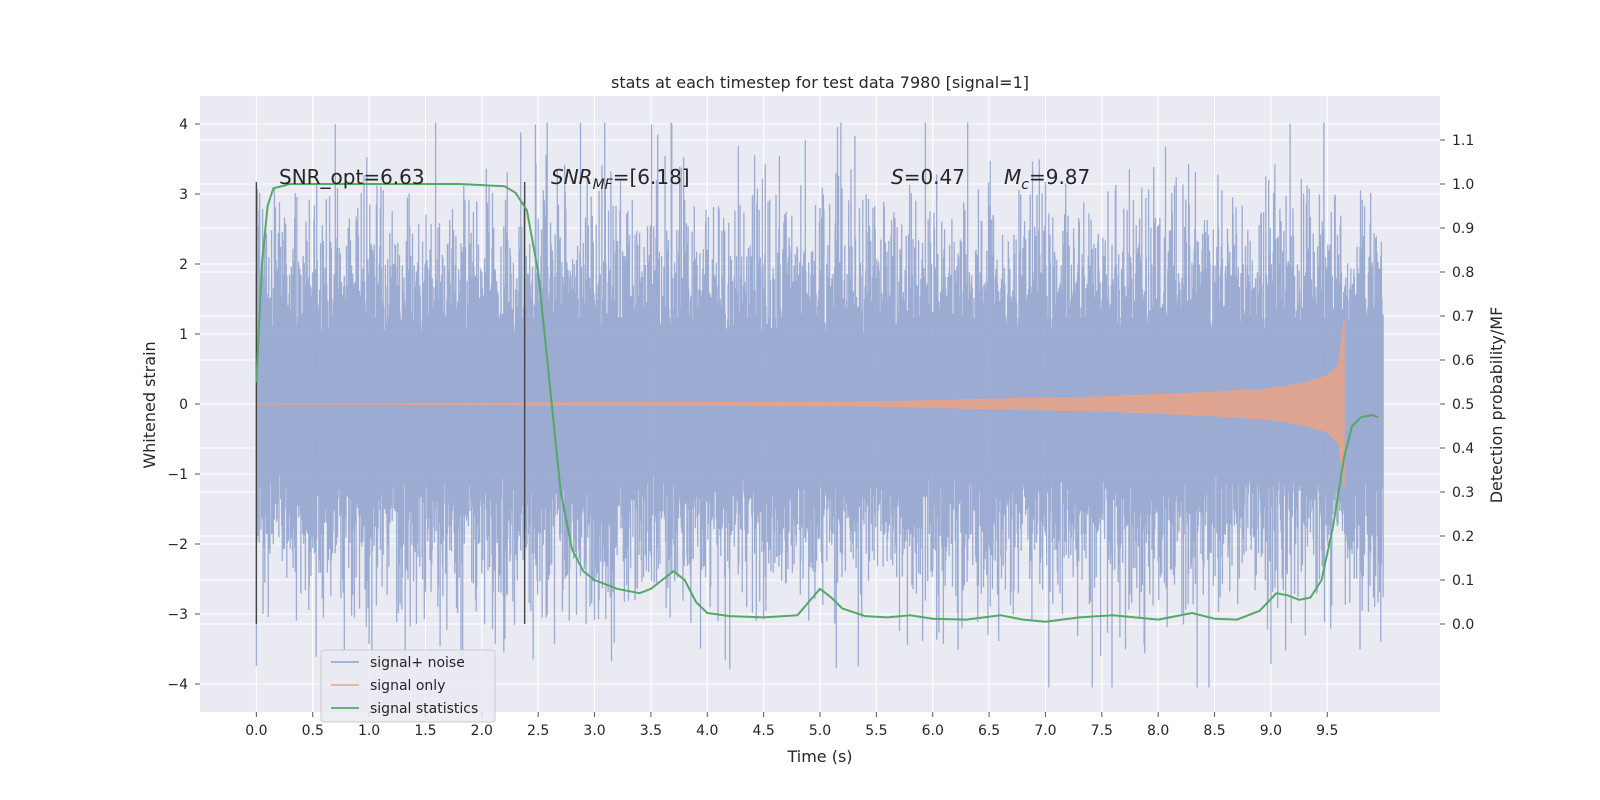  What do you see at coordinates (1463, 537) in the screenshot?
I see `y-right-tick-label: 0.2` at bounding box center [1463, 537].